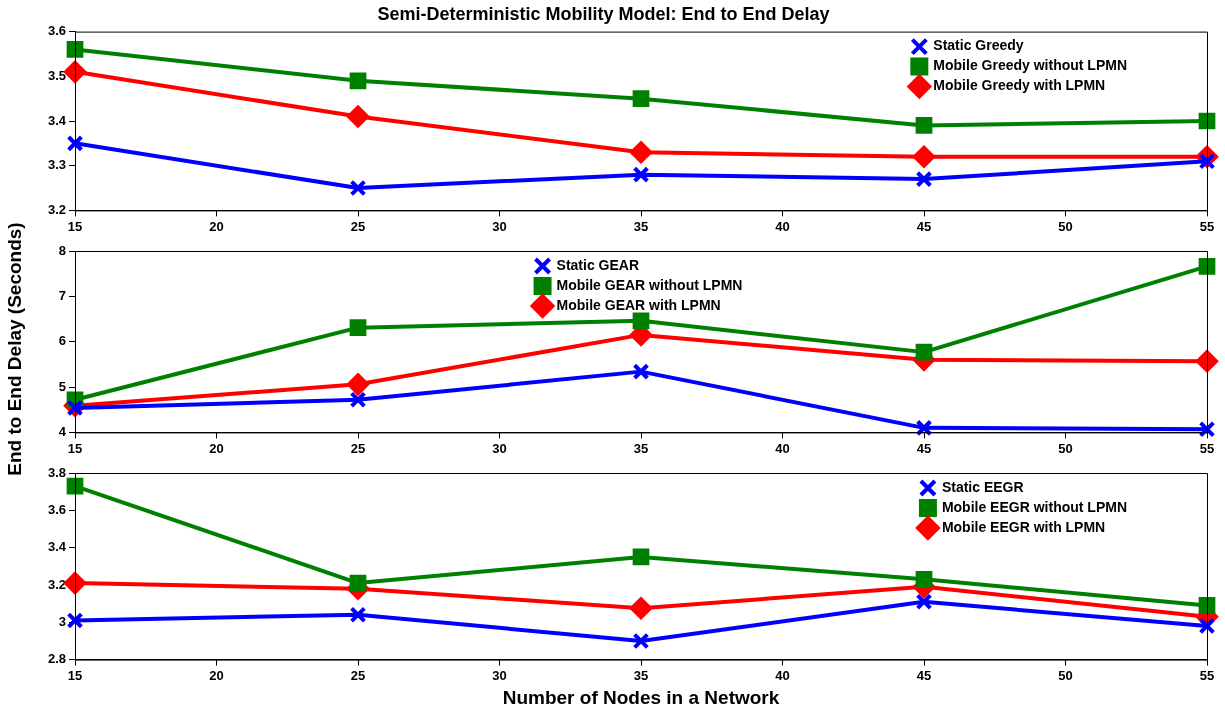  I want to click on legend-label: Mobile GEAR with LPMN, so click(638, 304).